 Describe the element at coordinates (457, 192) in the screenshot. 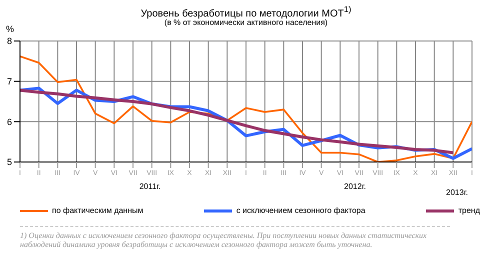

I see `text: 2013г.` at that location.